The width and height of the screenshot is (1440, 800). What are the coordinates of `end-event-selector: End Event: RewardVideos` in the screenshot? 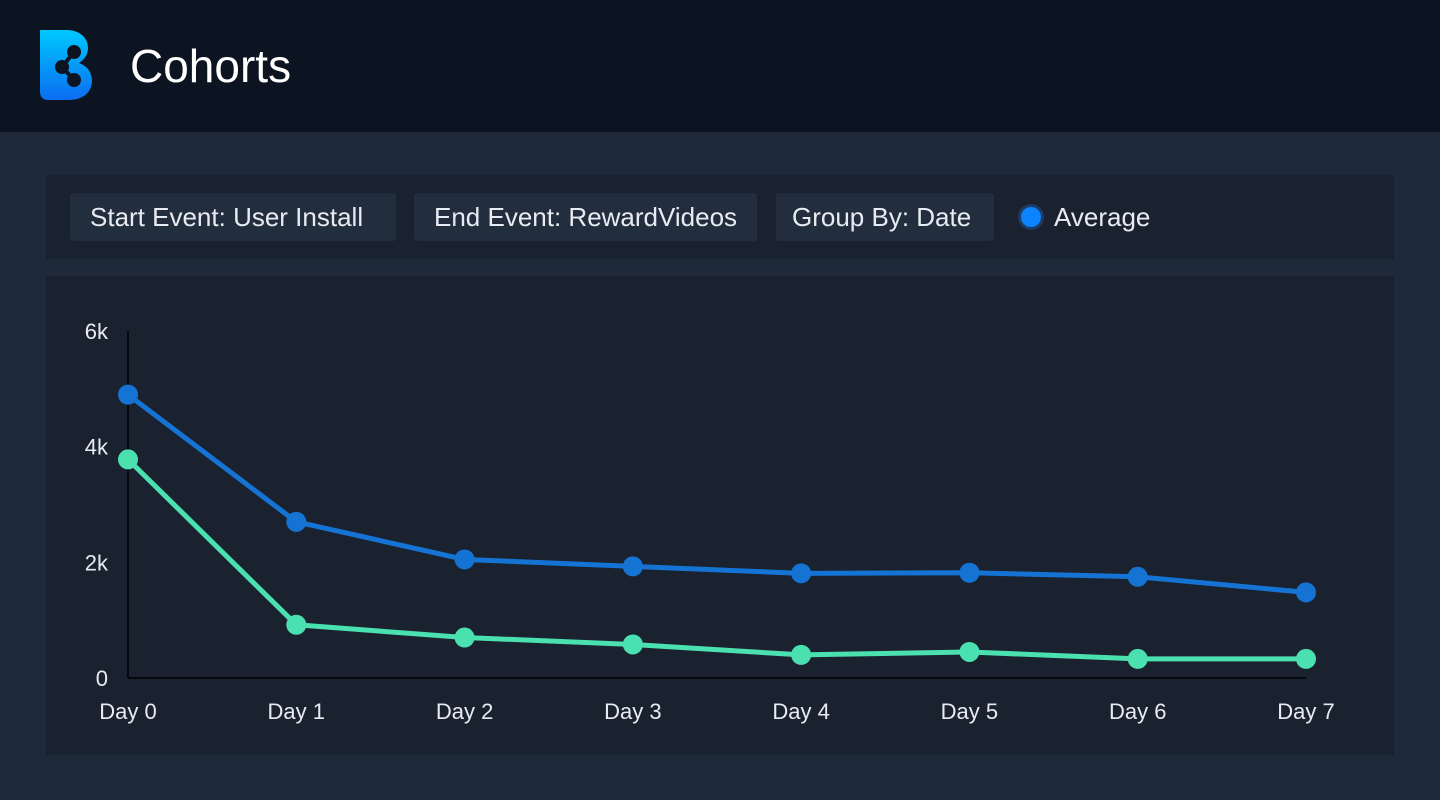 It's located at (585, 217).